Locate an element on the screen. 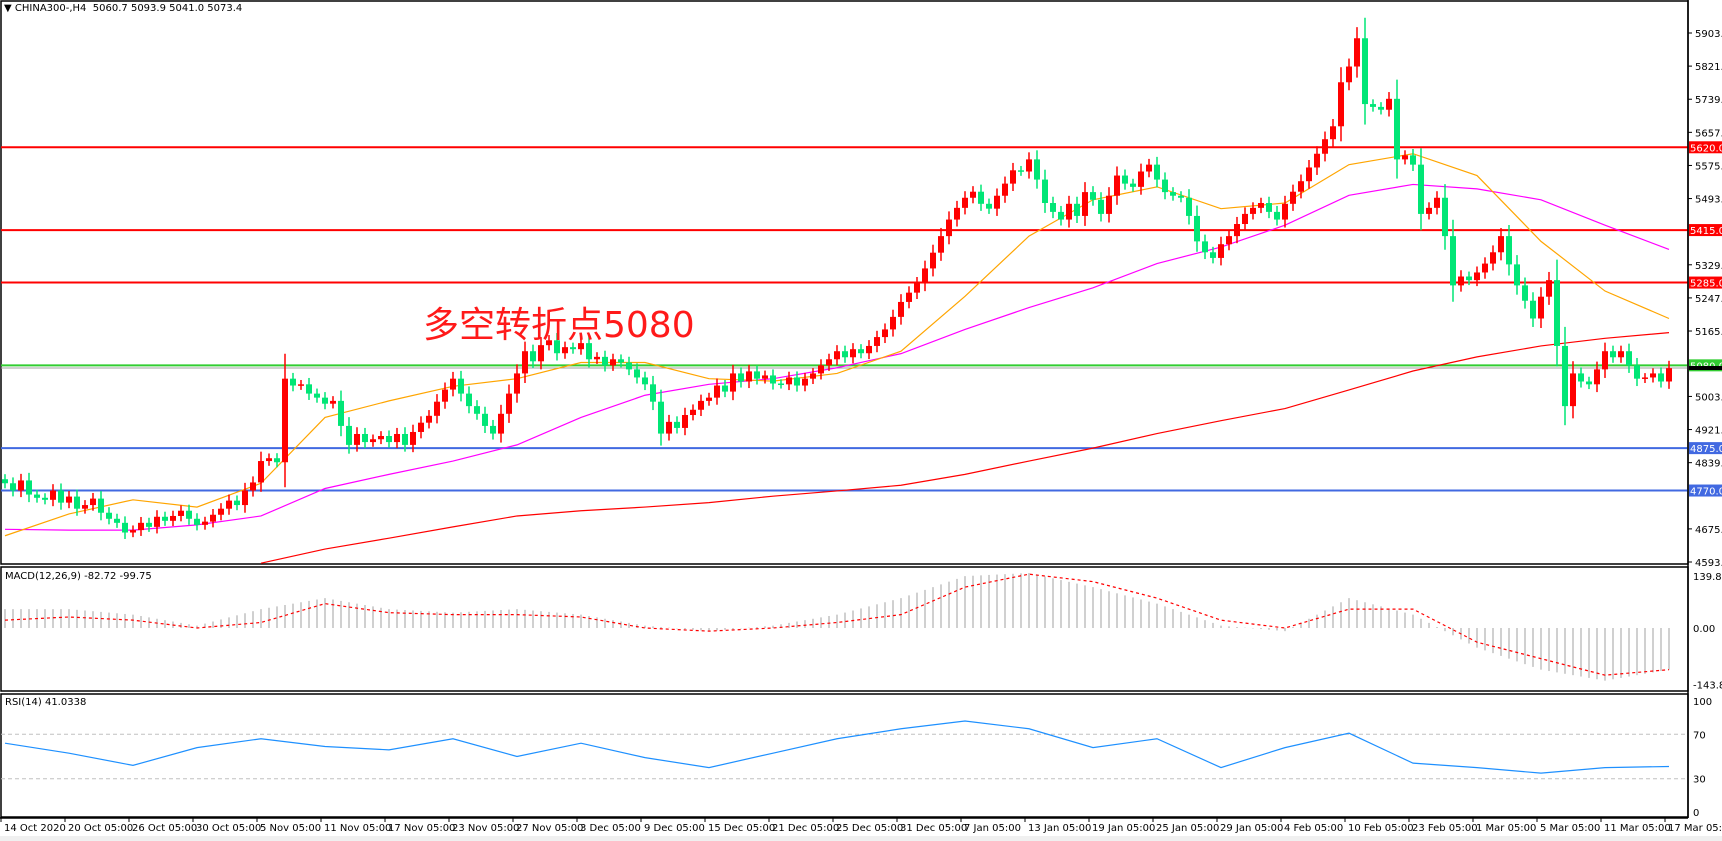 This screenshot has height=841, width=1722. level-price-label: 4875.0 is located at coordinates (1706, 449).